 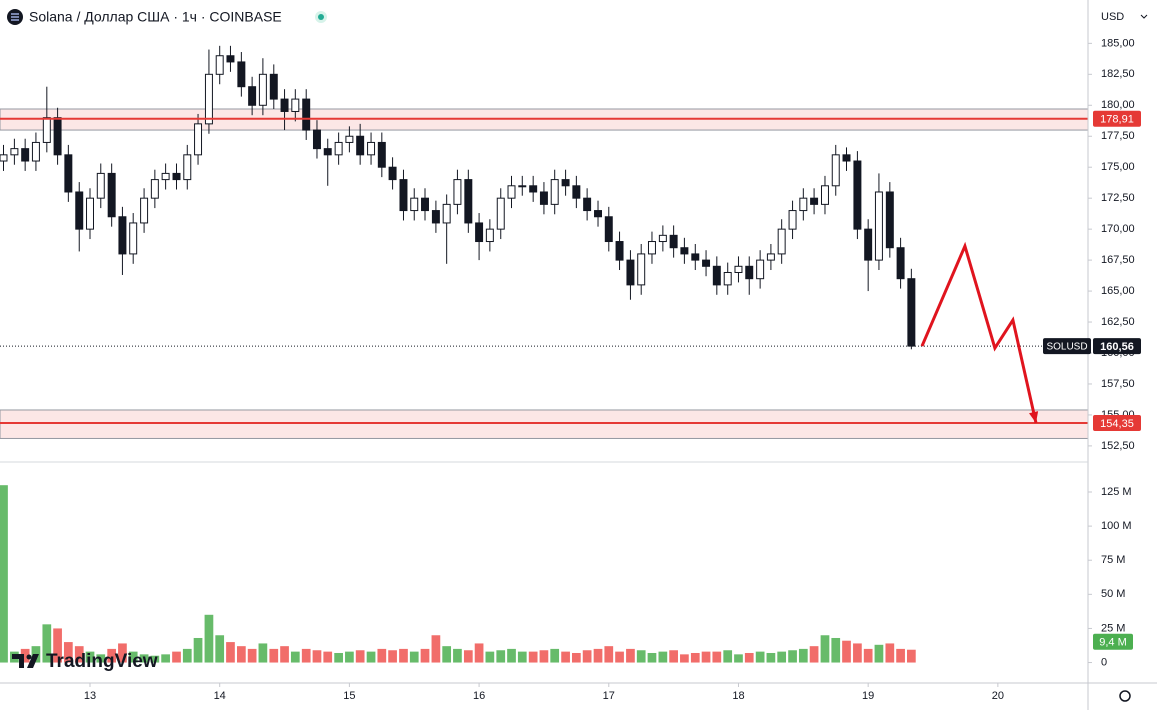 I want to click on volume-tick-label: 50 M, so click(x=1113, y=594).